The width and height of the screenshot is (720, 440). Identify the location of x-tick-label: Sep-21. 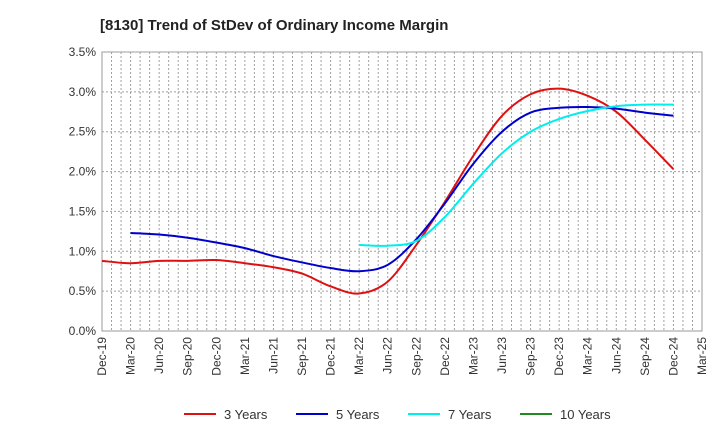
(302, 356).